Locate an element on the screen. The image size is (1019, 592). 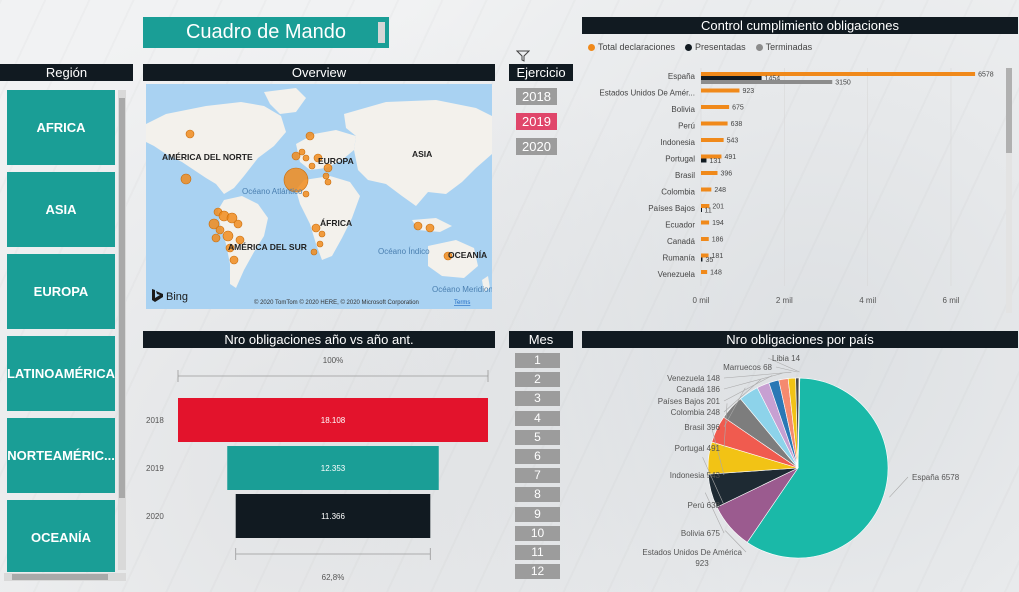
legend-label-terminadas: Terminadas is located at coordinates (789, 47).